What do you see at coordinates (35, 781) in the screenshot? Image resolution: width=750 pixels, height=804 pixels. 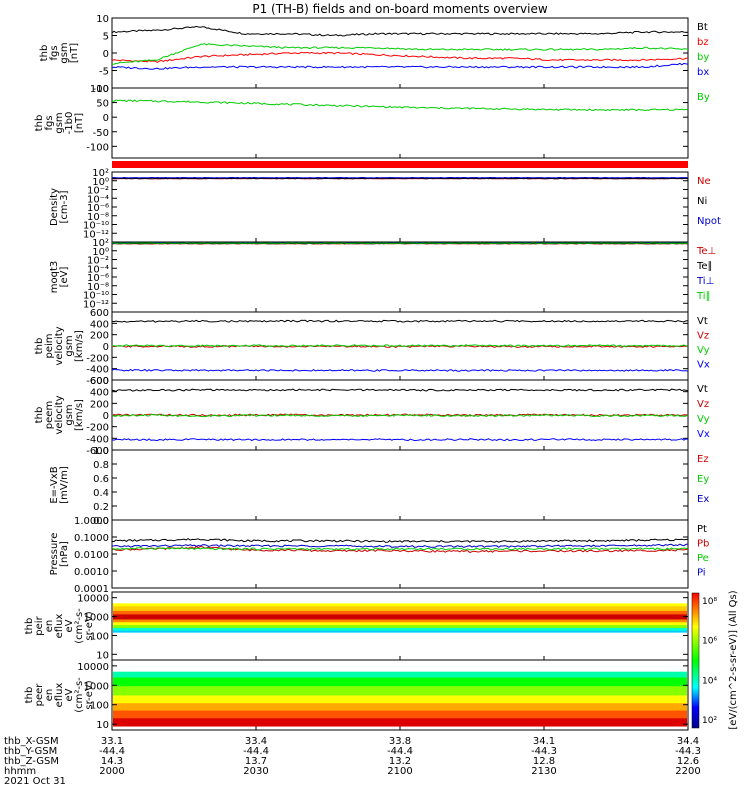 I see `date-label: 2021 Oct 31` at bounding box center [35, 781].